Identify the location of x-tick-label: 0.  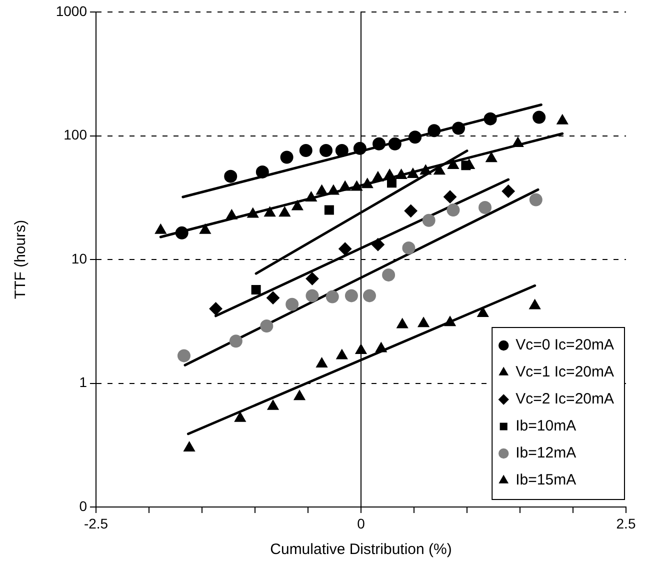
(361, 523).